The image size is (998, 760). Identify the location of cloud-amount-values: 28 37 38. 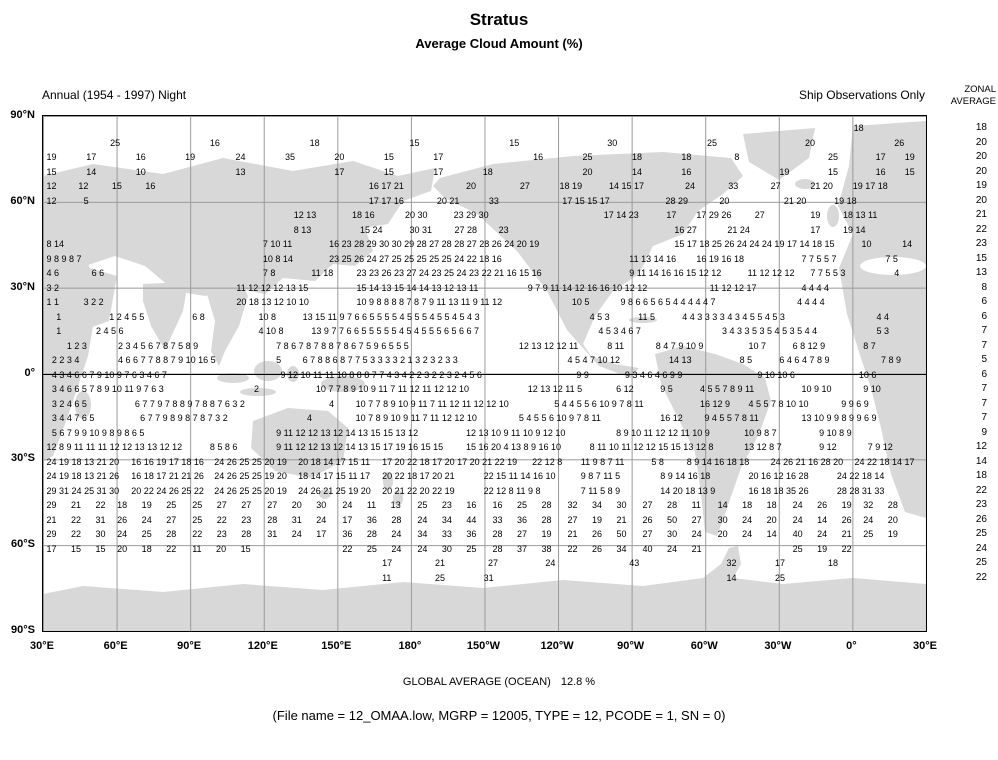
(522, 548).